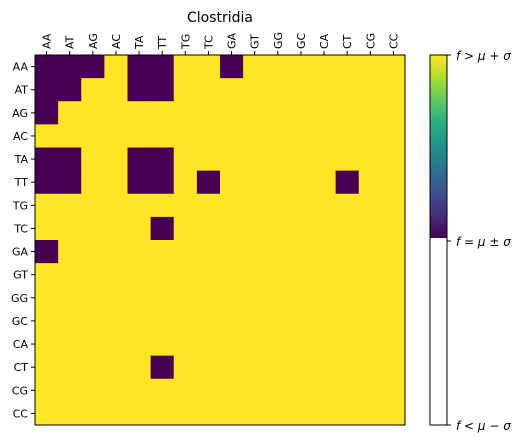 The image size is (525, 445). Describe the element at coordinates (232, 40) in the screenshot. I see `x-tick-label: GA` at that location.